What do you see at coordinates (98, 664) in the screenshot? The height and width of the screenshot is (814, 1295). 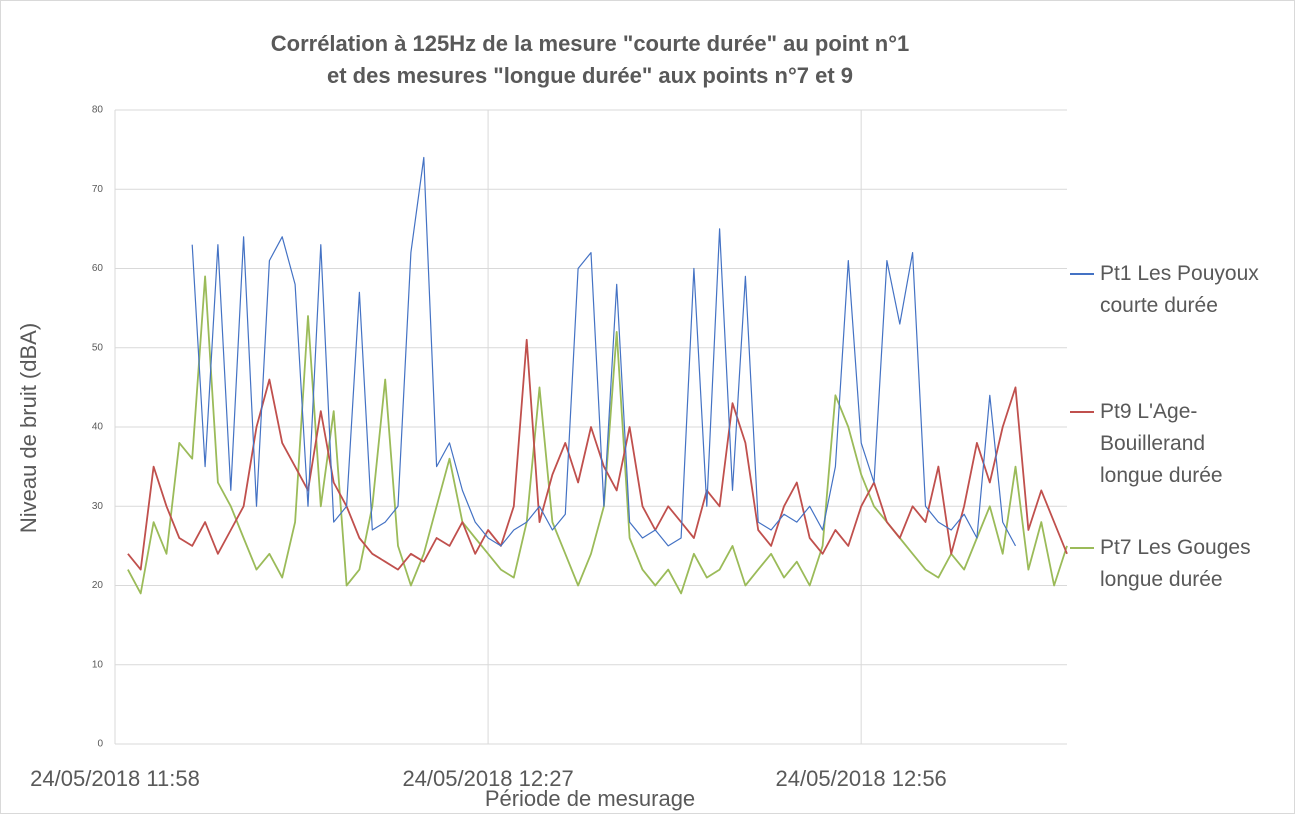 I see `y-tick-label: 10` at bounding box center [98, 664].